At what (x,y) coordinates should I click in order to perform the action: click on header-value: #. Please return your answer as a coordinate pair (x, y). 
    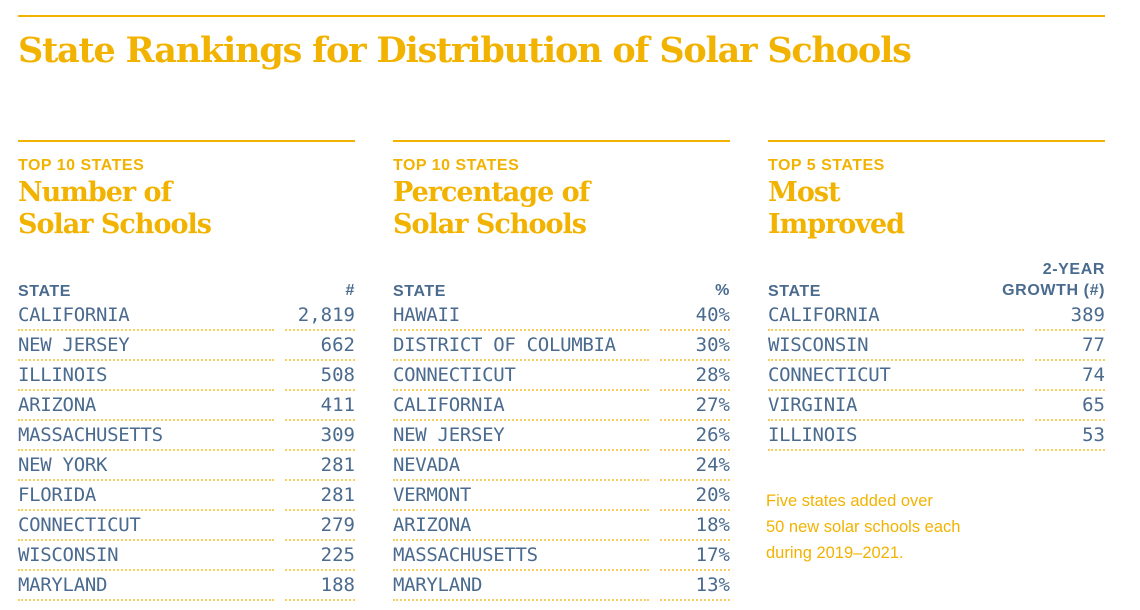
    Looking at the image, I should click on (351, 290).